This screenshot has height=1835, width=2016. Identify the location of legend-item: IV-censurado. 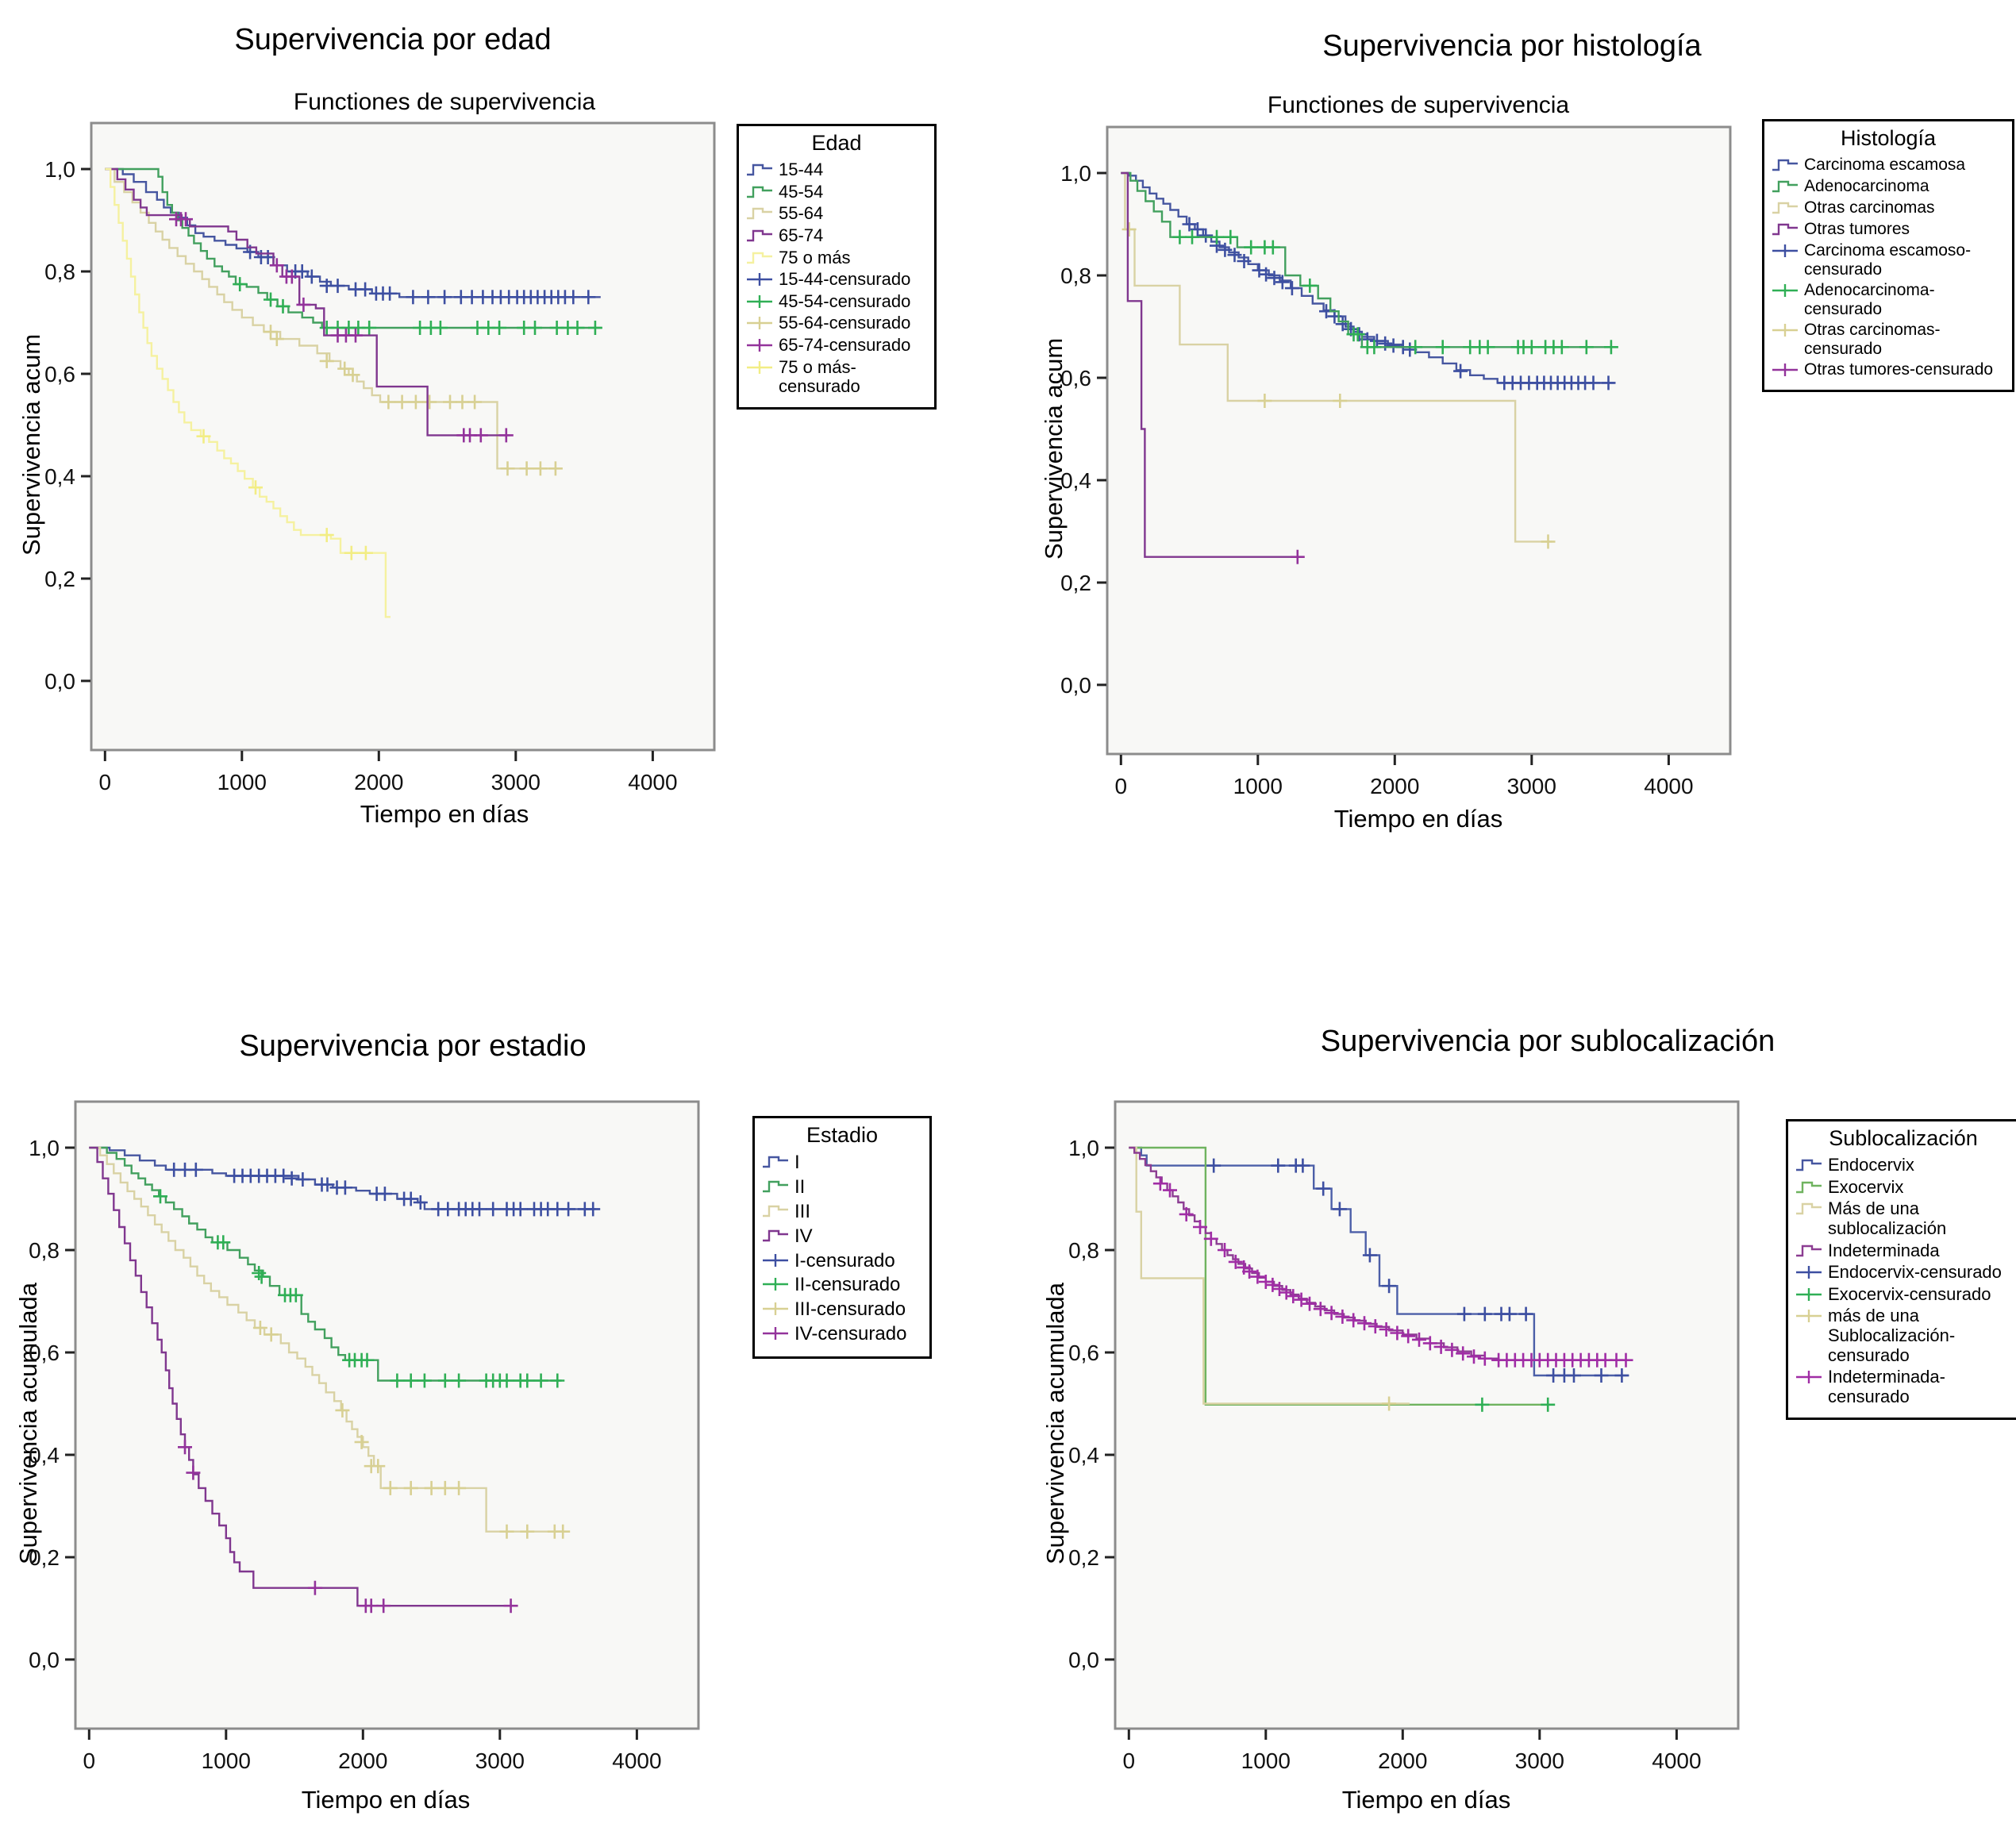
(842, 1334).